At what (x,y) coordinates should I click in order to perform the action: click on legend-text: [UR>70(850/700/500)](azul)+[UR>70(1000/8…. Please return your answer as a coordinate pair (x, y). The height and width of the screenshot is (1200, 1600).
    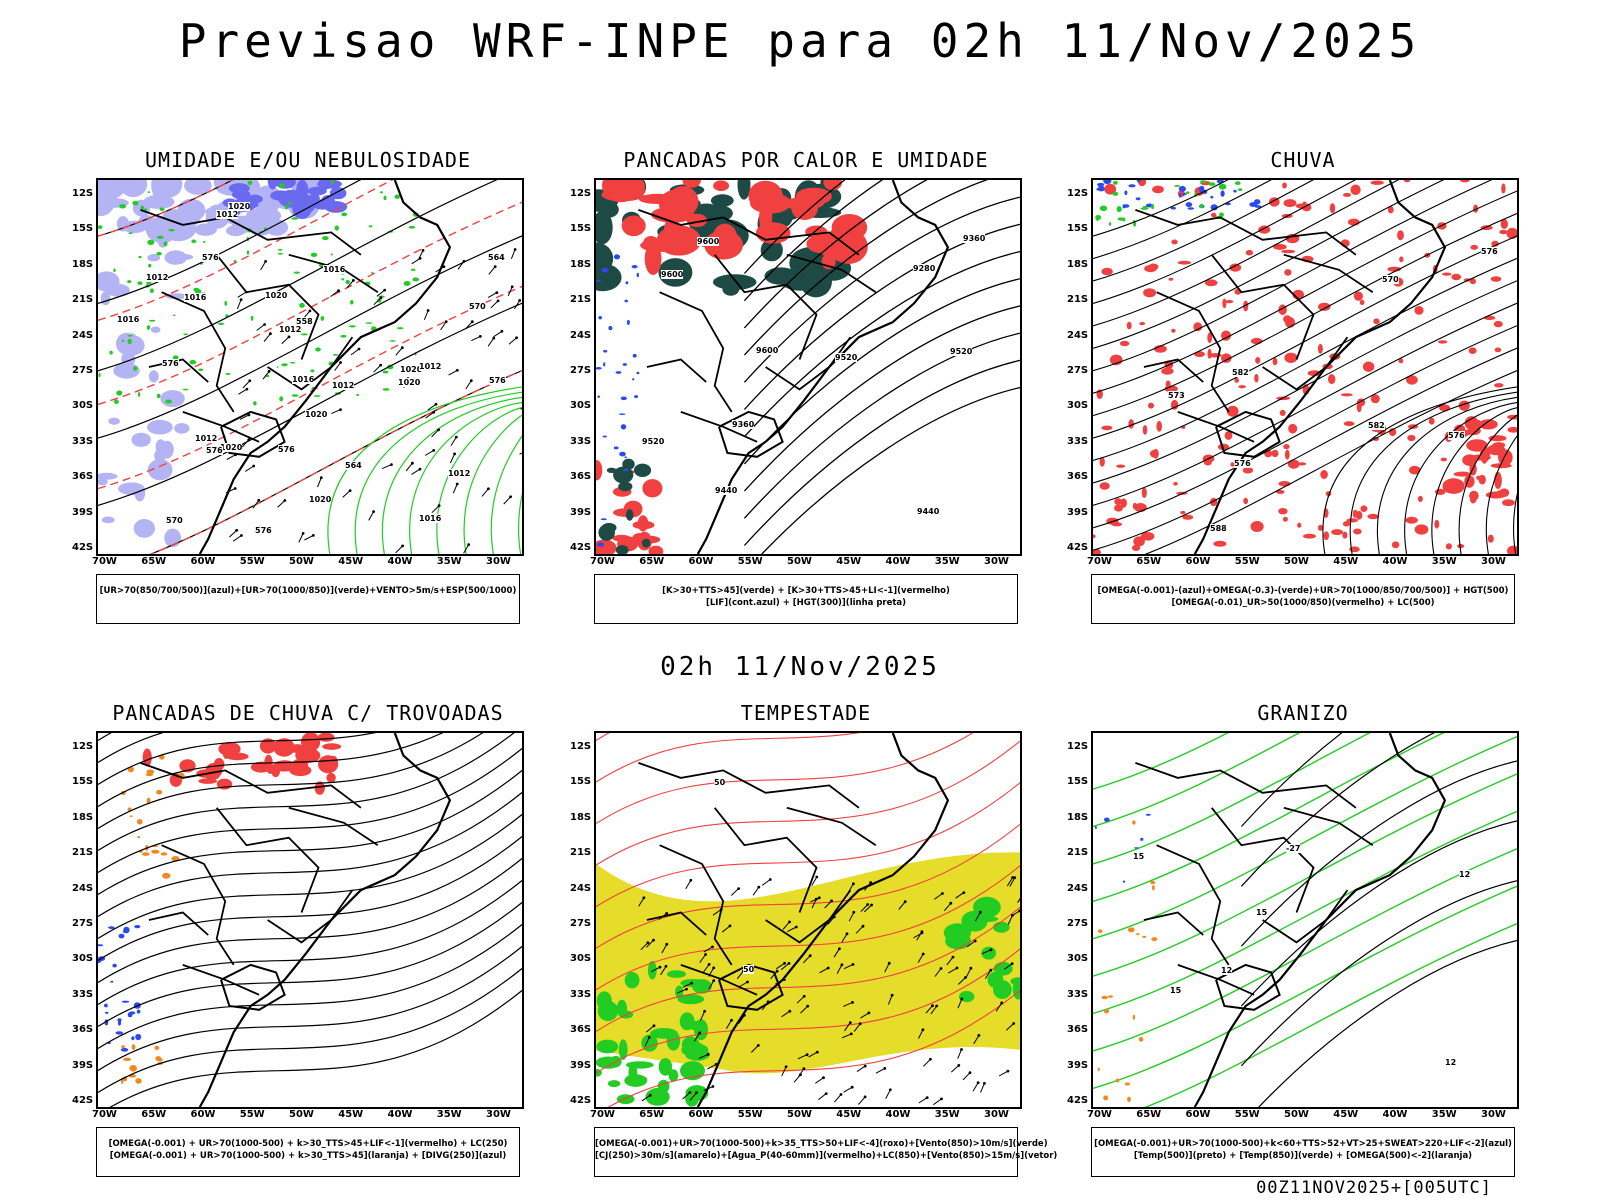
    Looking at the image, I should click on (308, 591).